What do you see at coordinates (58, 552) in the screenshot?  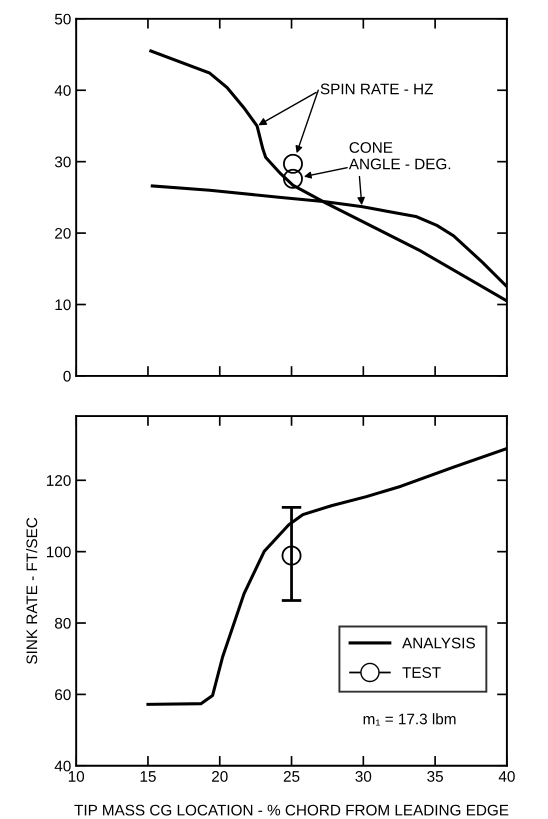 I see `y-tick-label: 100` at bounding box center [58, 552].